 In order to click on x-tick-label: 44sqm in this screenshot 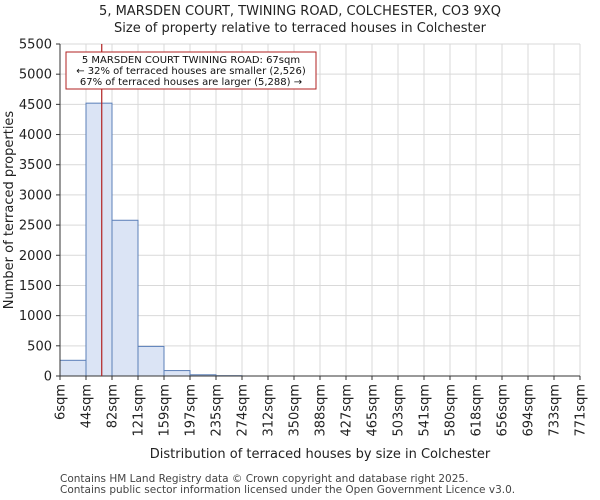, I will do `click(87, 406)`.